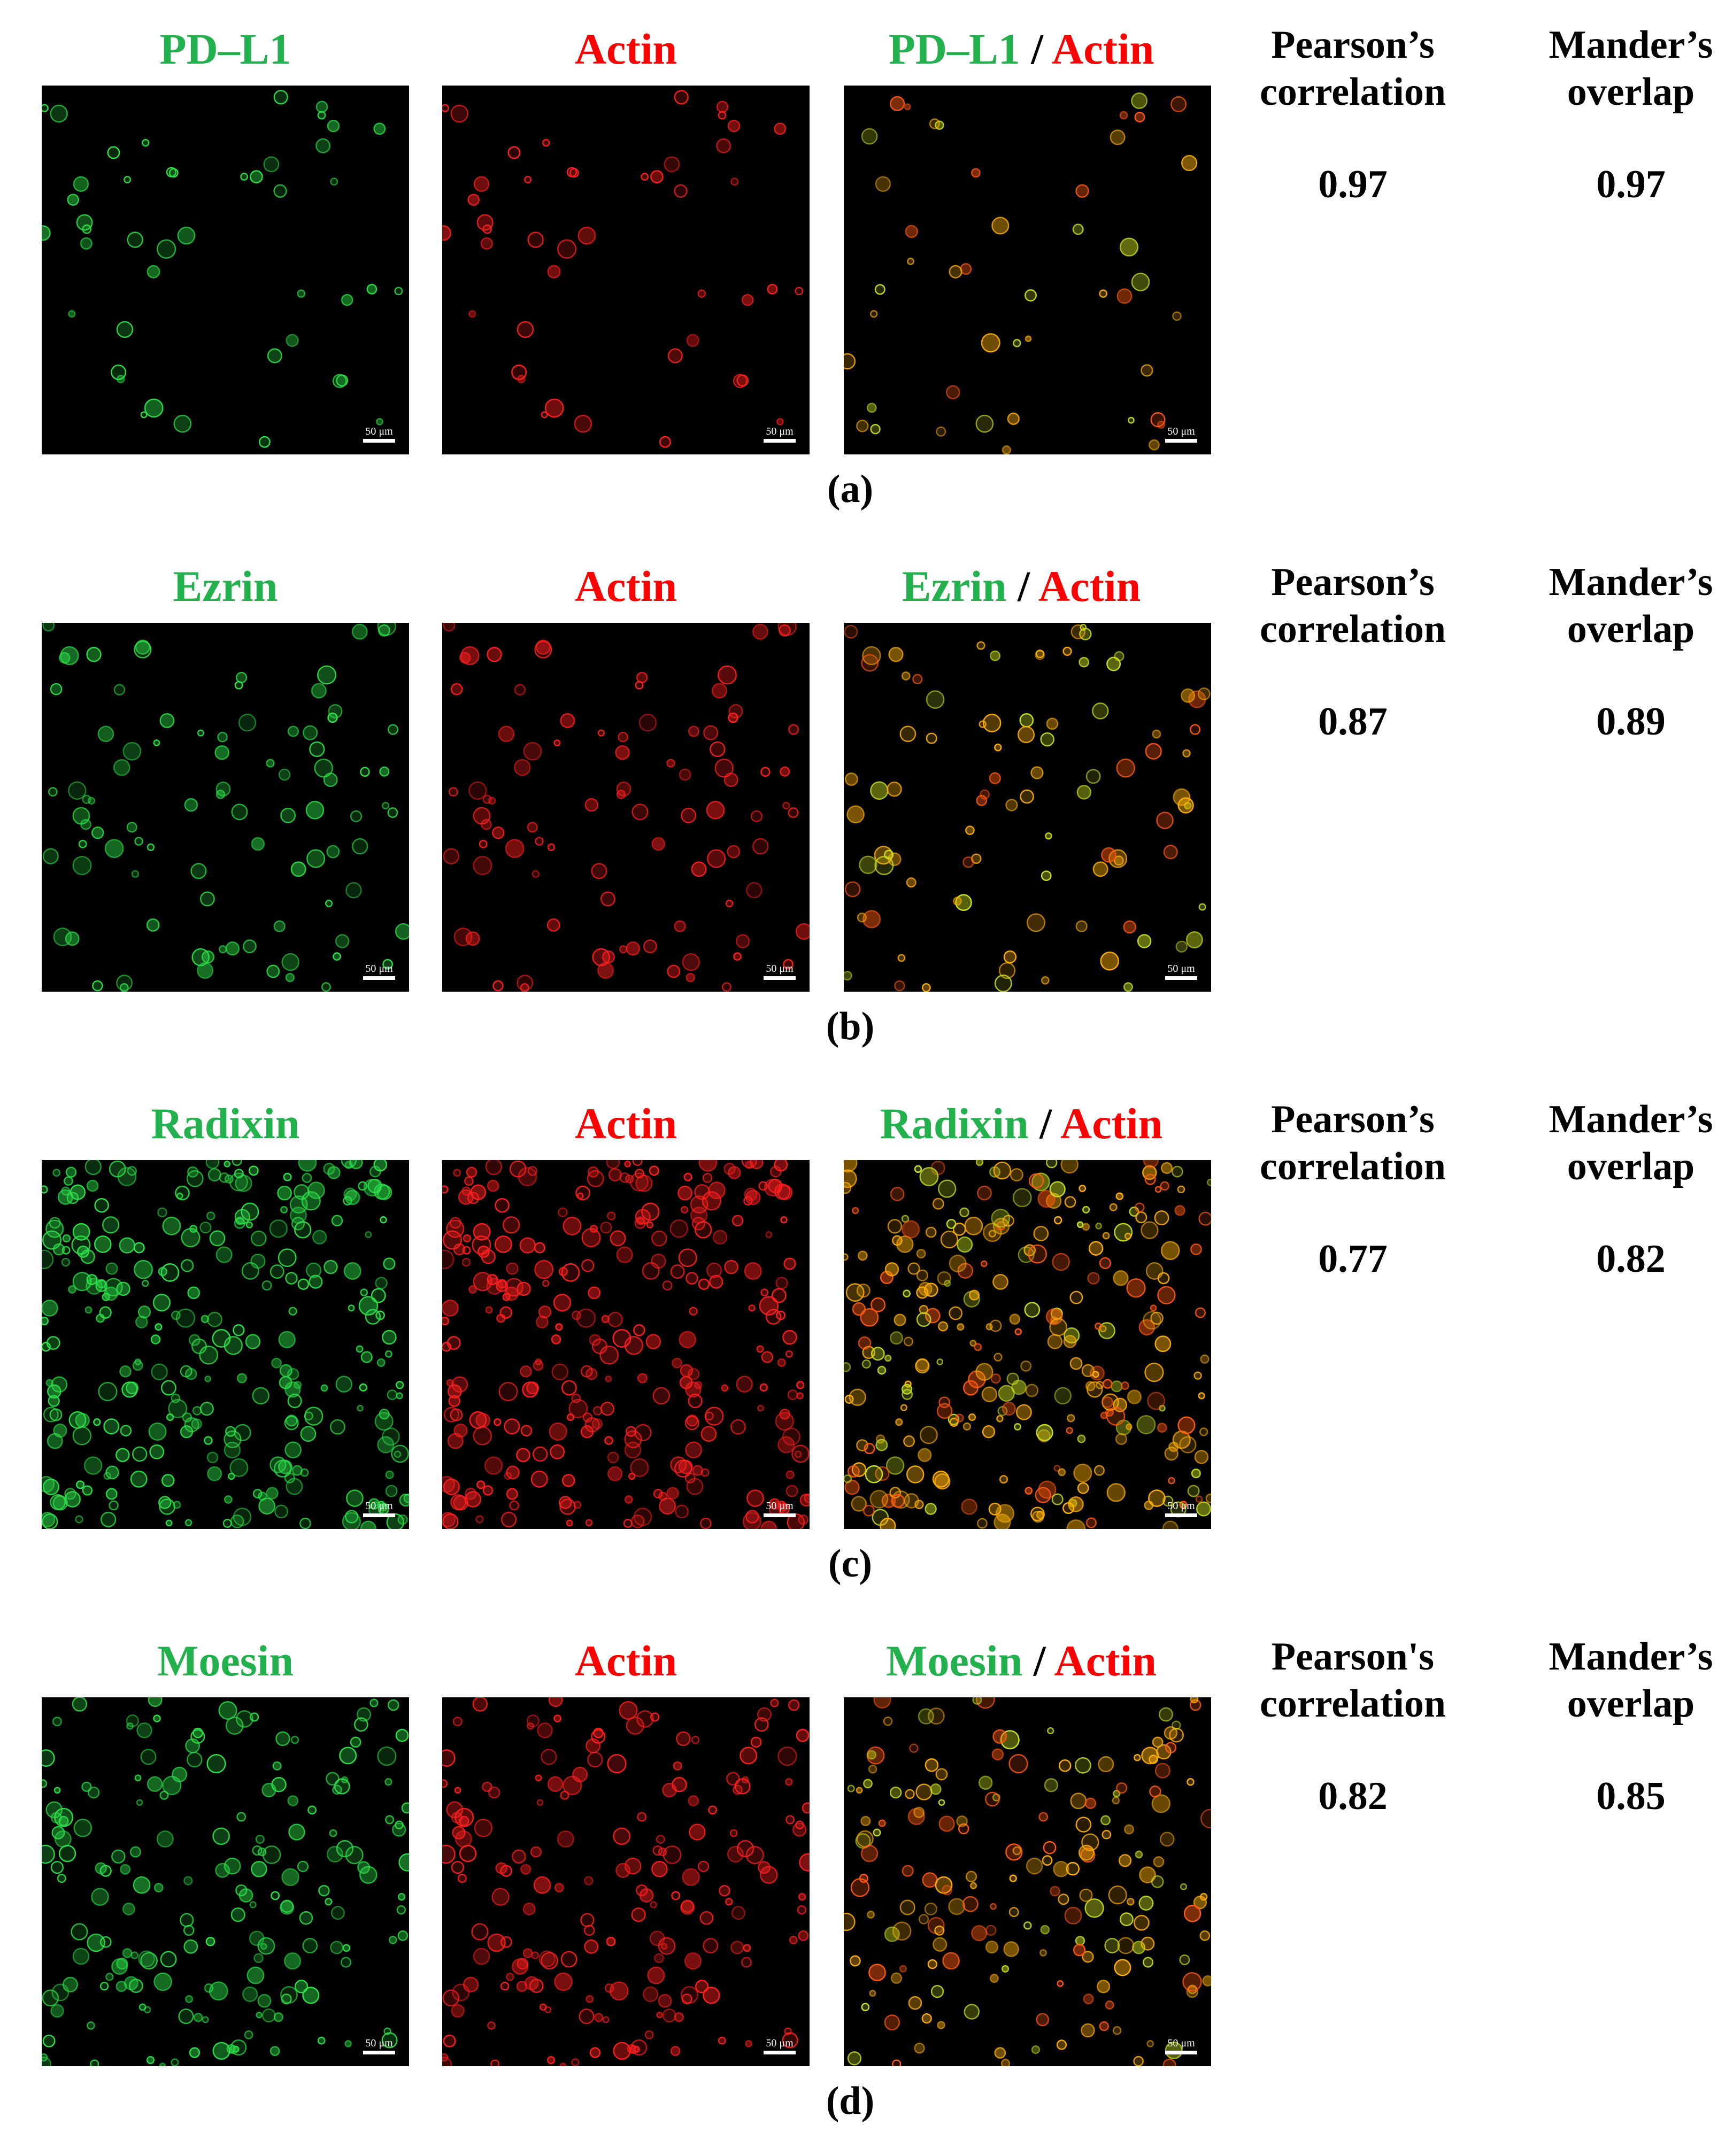 This screenshot has height=2156, width=1733. I want to click on pearson-header: Pearson’s correlation, so click(1353, 68).